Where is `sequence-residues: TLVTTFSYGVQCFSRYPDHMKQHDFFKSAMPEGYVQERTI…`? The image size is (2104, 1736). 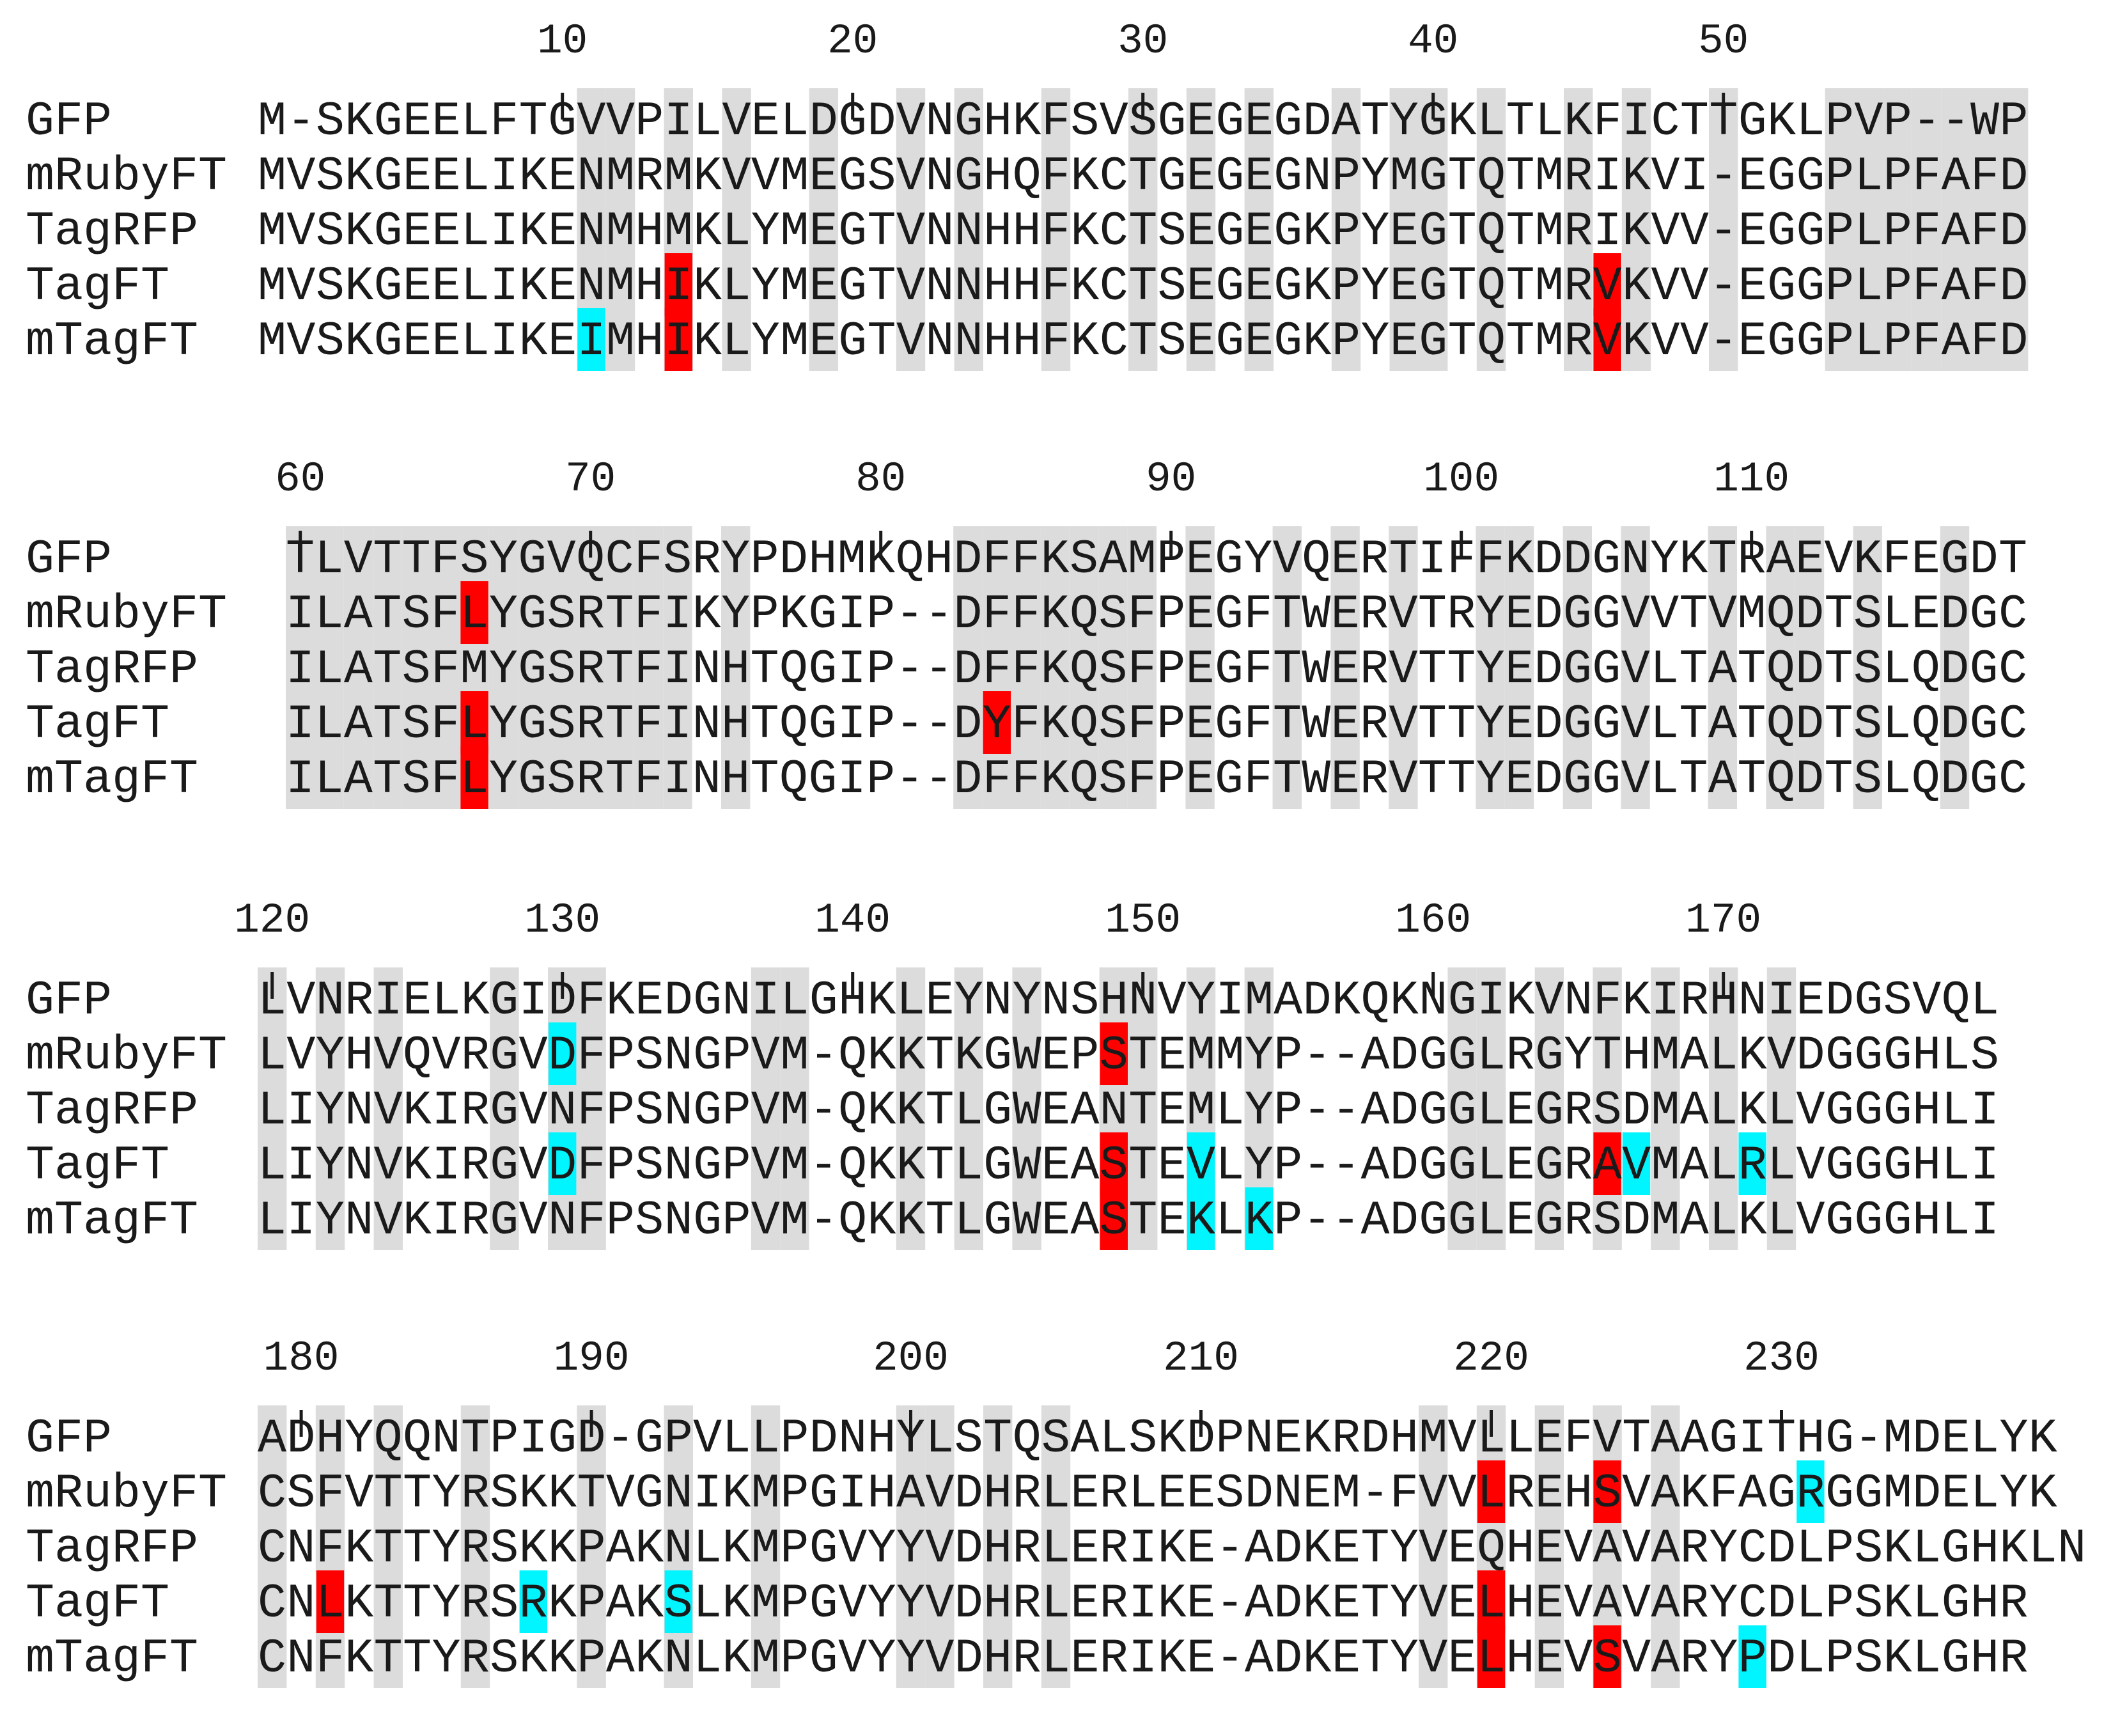
sequence-residues: TLVTTFSYGVQCFSRYPDHMKQHDFFKSAMPEGYVQERTI… is located at coordinates (1156, 560).